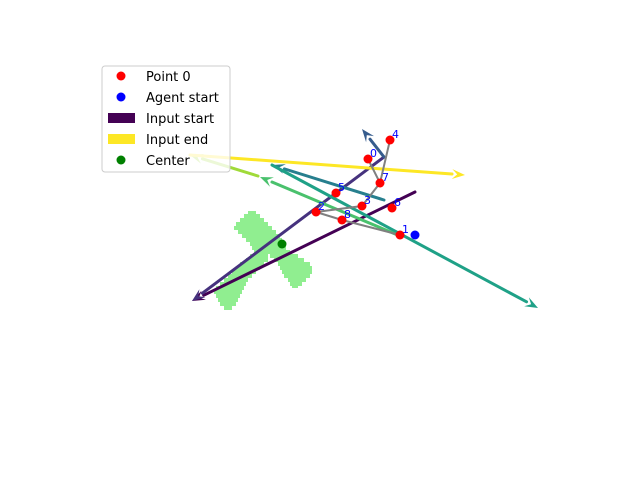  I want to click on point-label: 8, so click(347, 214).